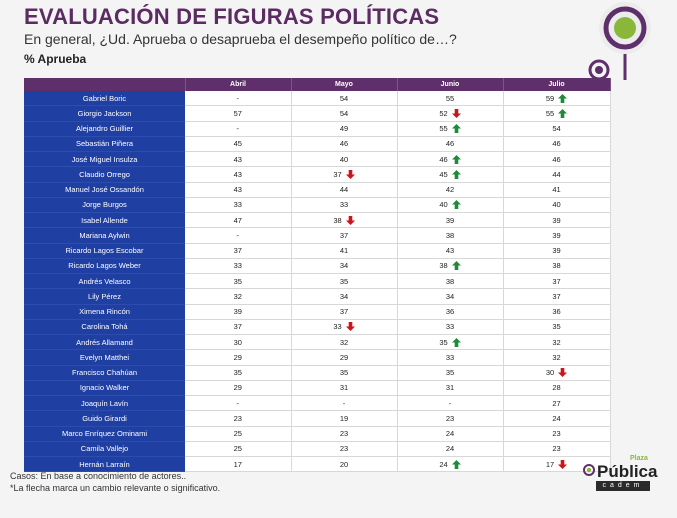 This screenshot has width=677, height=518. I want to click on value-cell: 42, so click(450, 190).